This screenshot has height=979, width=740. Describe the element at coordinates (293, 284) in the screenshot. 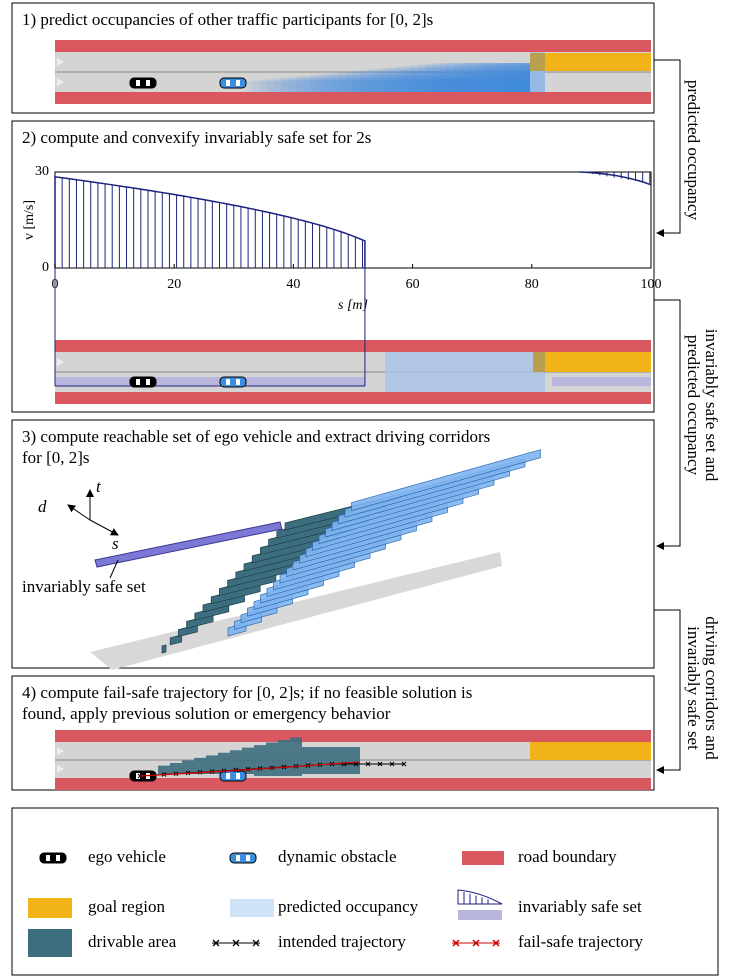

I see `x-tick-label: 40` at that location.